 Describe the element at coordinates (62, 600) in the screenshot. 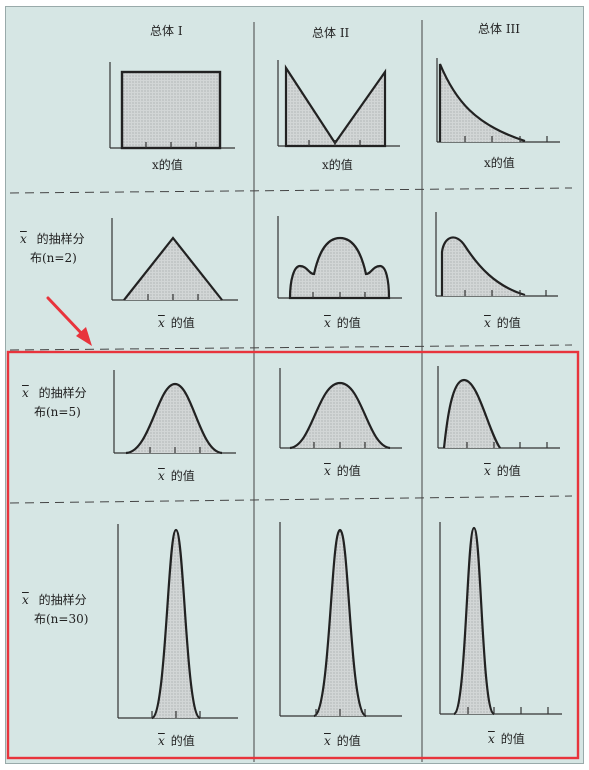

I see `row-label-n30-line1: 的抽样分` at that location.